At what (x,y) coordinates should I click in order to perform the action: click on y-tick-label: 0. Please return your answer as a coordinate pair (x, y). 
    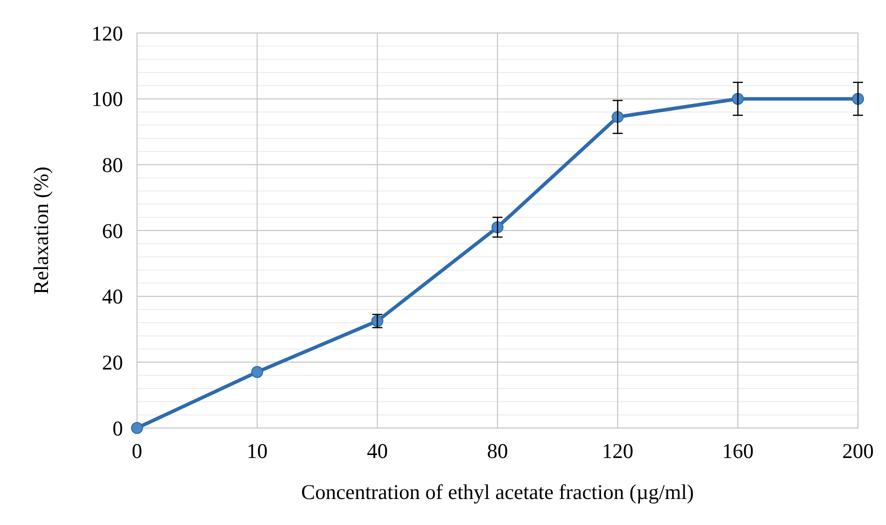
    Looking at the image, I should click on (117, 428).